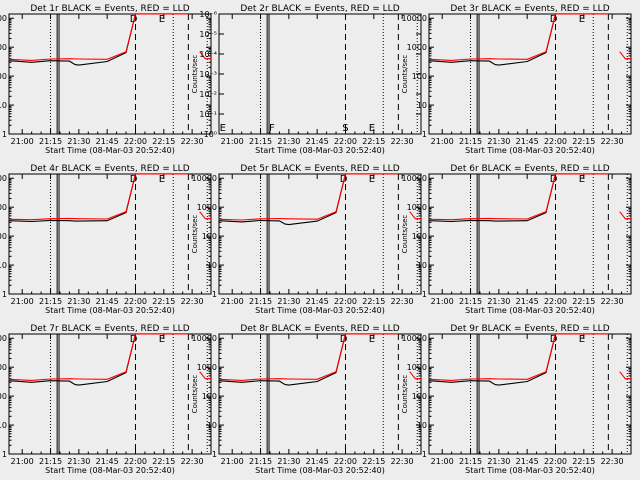  Describe the element at coordinates (529, 9) in the screenshot. I see `panel-title: Det 3r BLACK = Events, RED = LLD` at that location.